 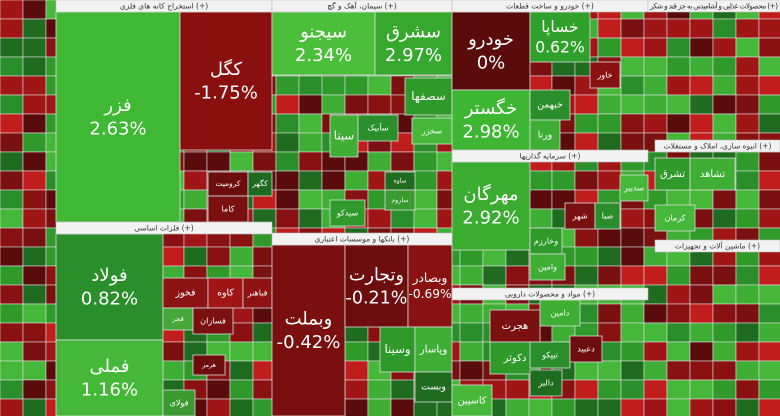 What do you see at coordinates (428, 96) in the screenshot?
I see `tile-name: سصفها` at bounding box center [428, 96].